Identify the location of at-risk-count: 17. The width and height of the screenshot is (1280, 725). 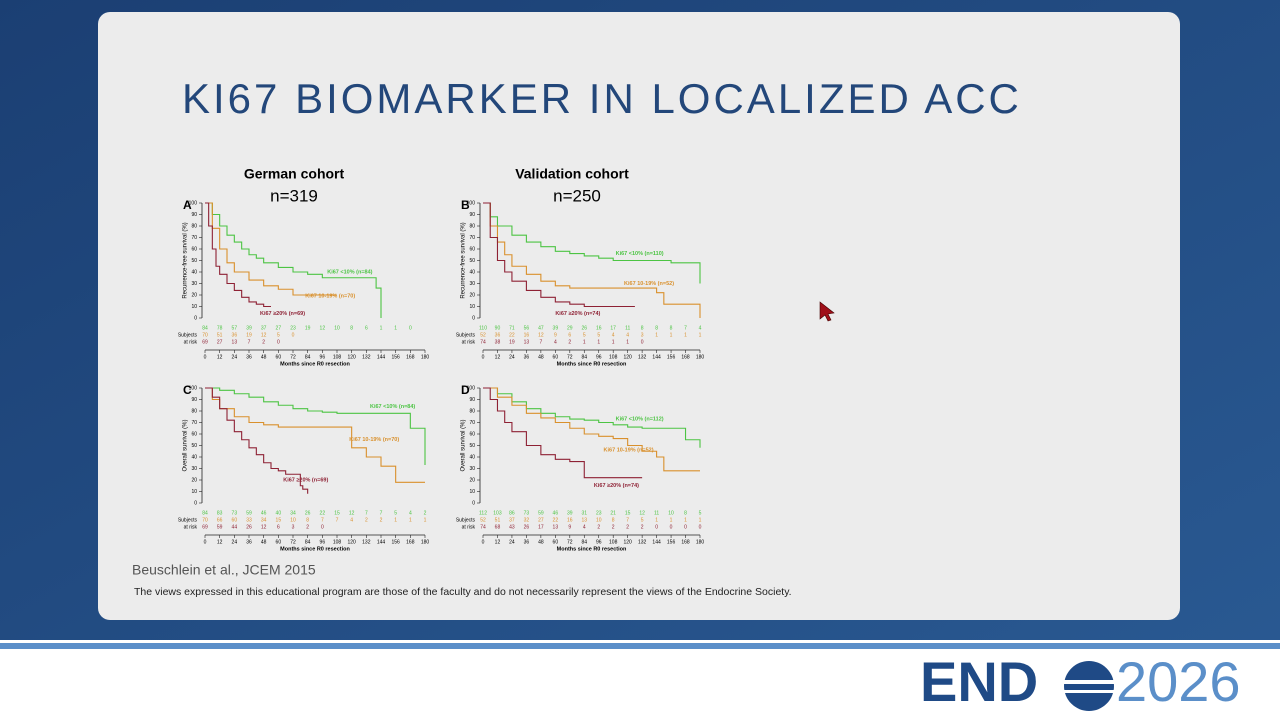
(613, 328).